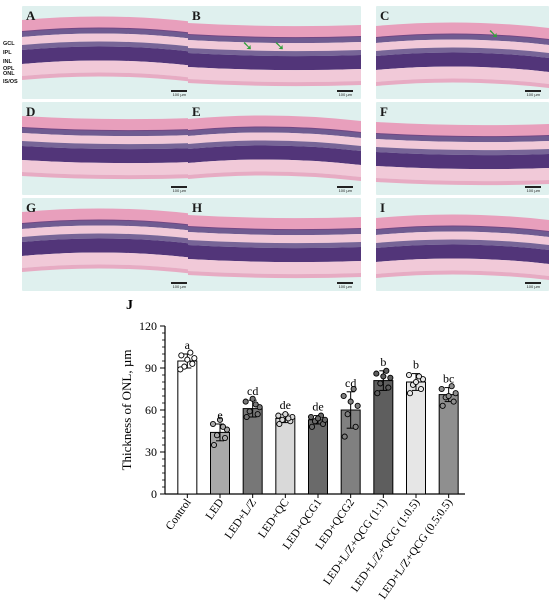  I want to click on panel-label-g: G, so click(31, 207).